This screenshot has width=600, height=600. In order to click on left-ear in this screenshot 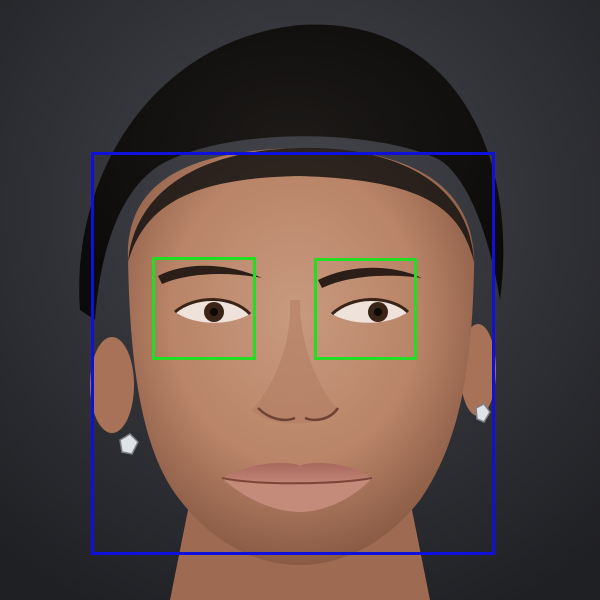, I will do `click(112, 385)`.